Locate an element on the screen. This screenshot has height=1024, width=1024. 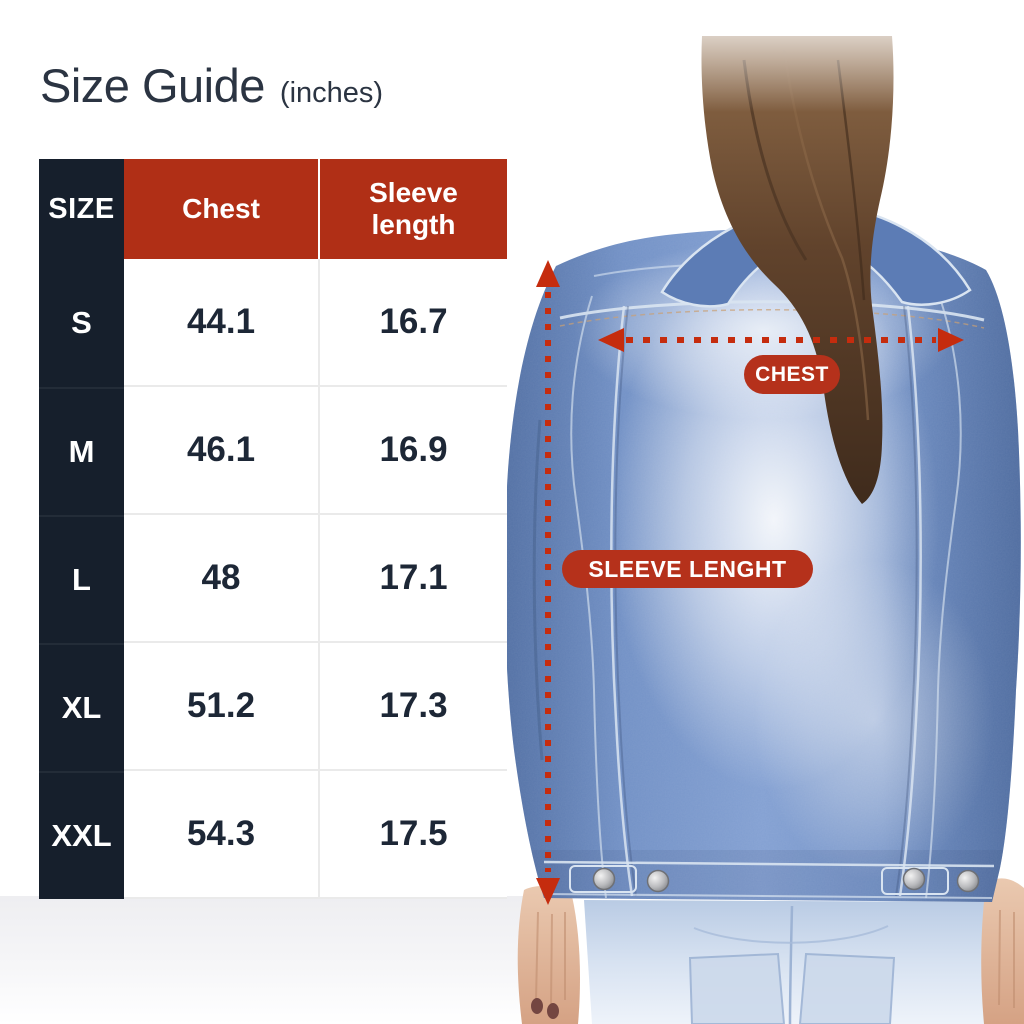
sleeve-arrow-icon is located at coordinates (548, 582).